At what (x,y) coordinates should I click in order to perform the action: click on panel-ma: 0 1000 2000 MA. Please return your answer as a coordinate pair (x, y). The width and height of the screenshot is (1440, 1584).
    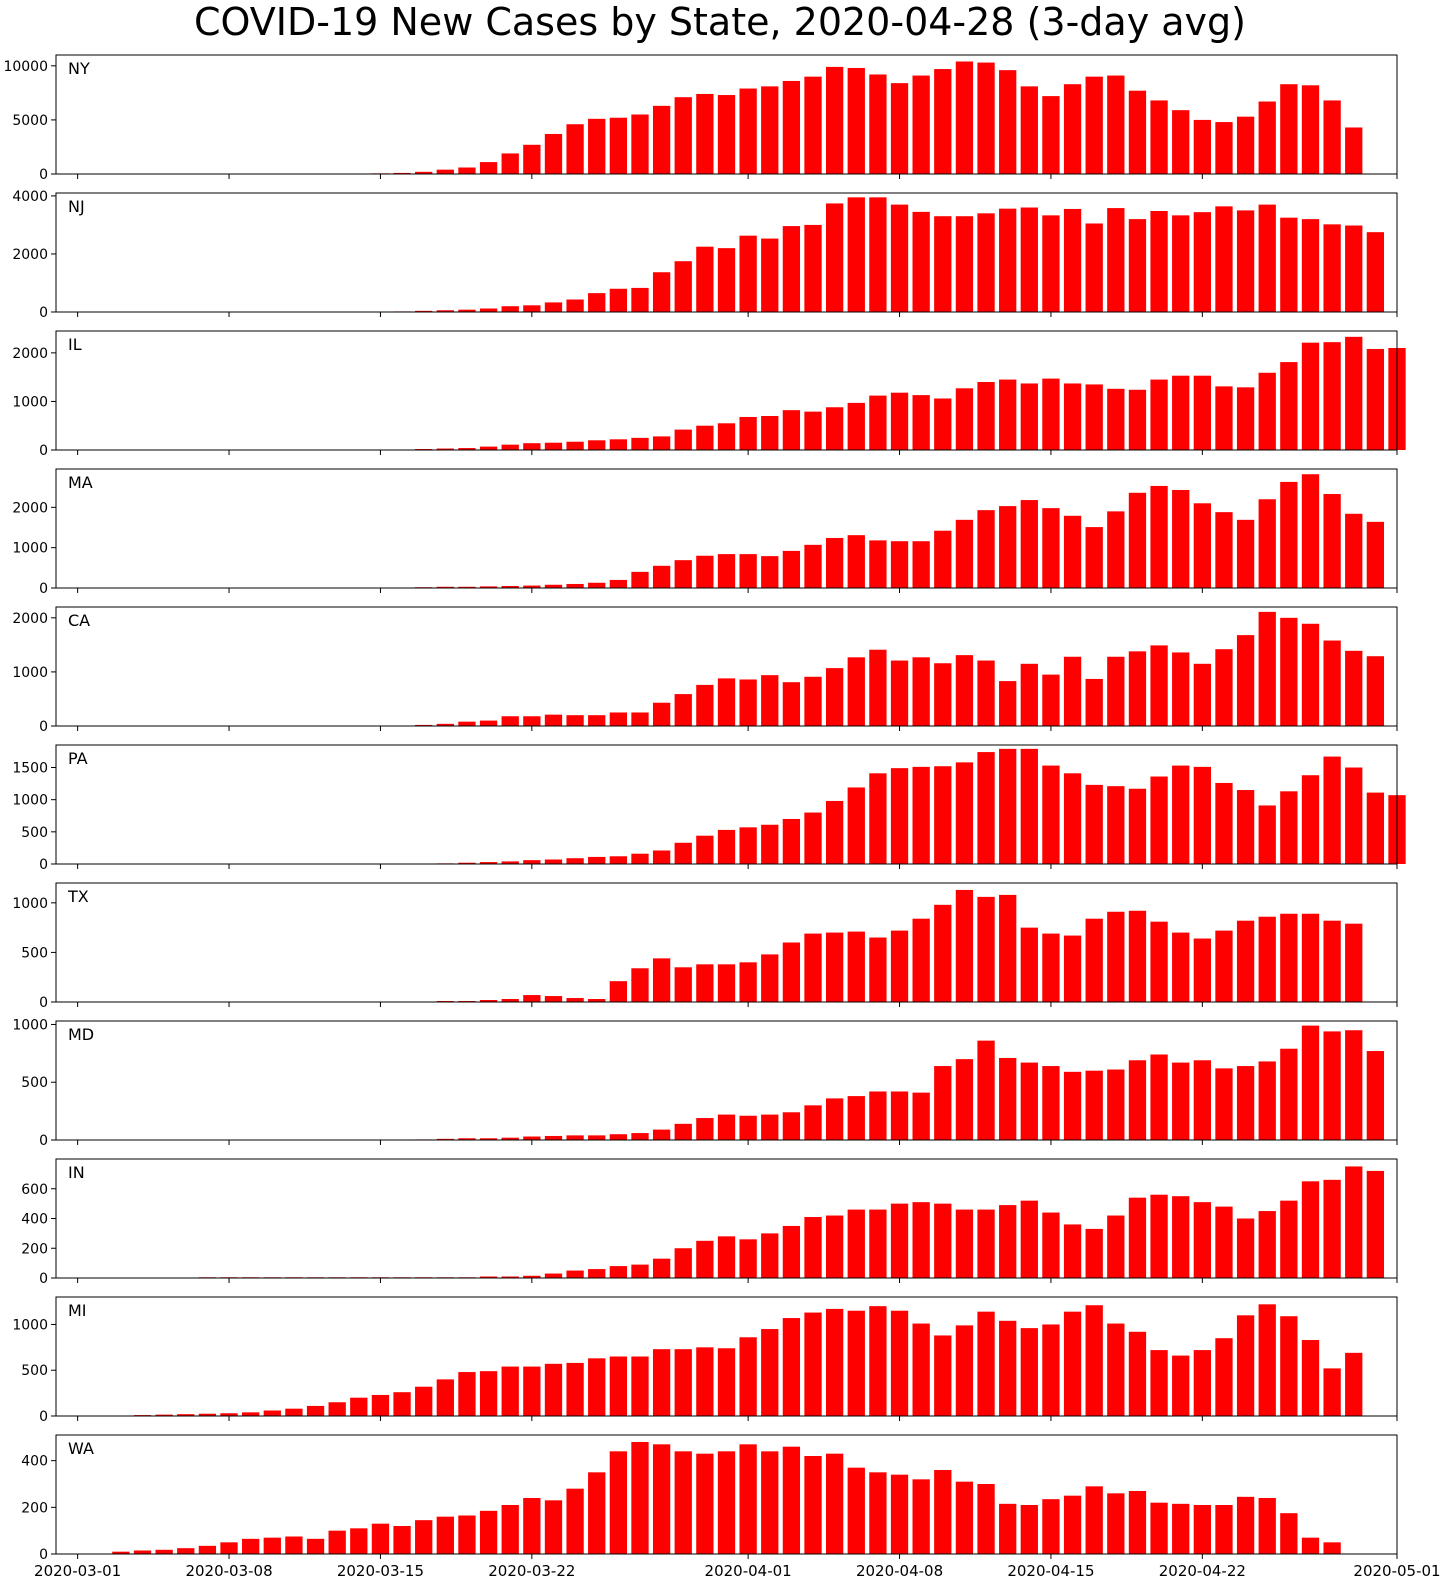
    Looking at the image, I should click on (705, 532).